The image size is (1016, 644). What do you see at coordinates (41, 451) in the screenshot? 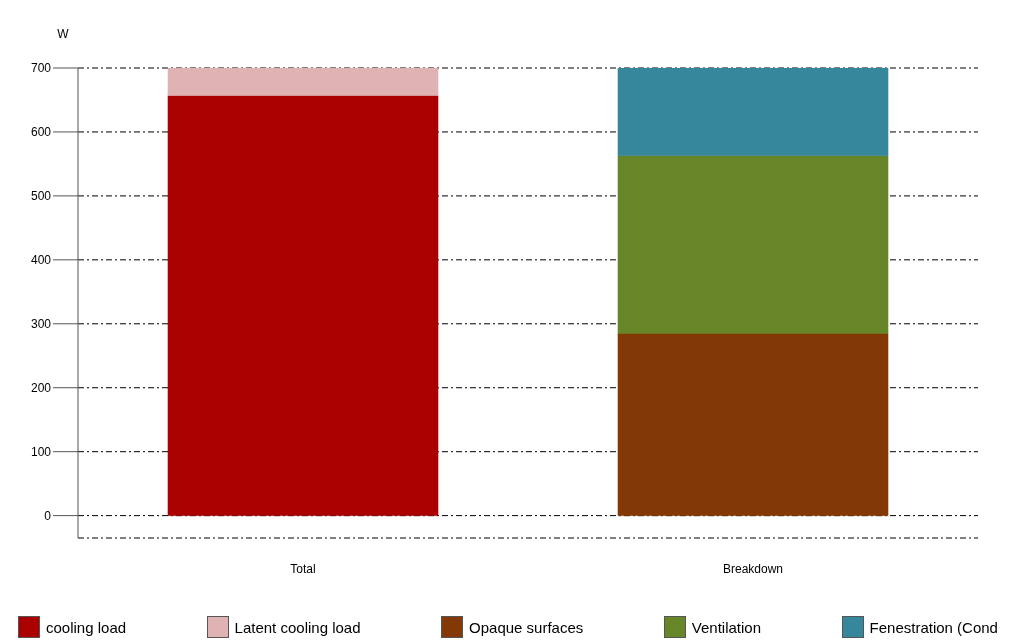
I see `y-tick-label: 100` at bounding box center [41, 451].